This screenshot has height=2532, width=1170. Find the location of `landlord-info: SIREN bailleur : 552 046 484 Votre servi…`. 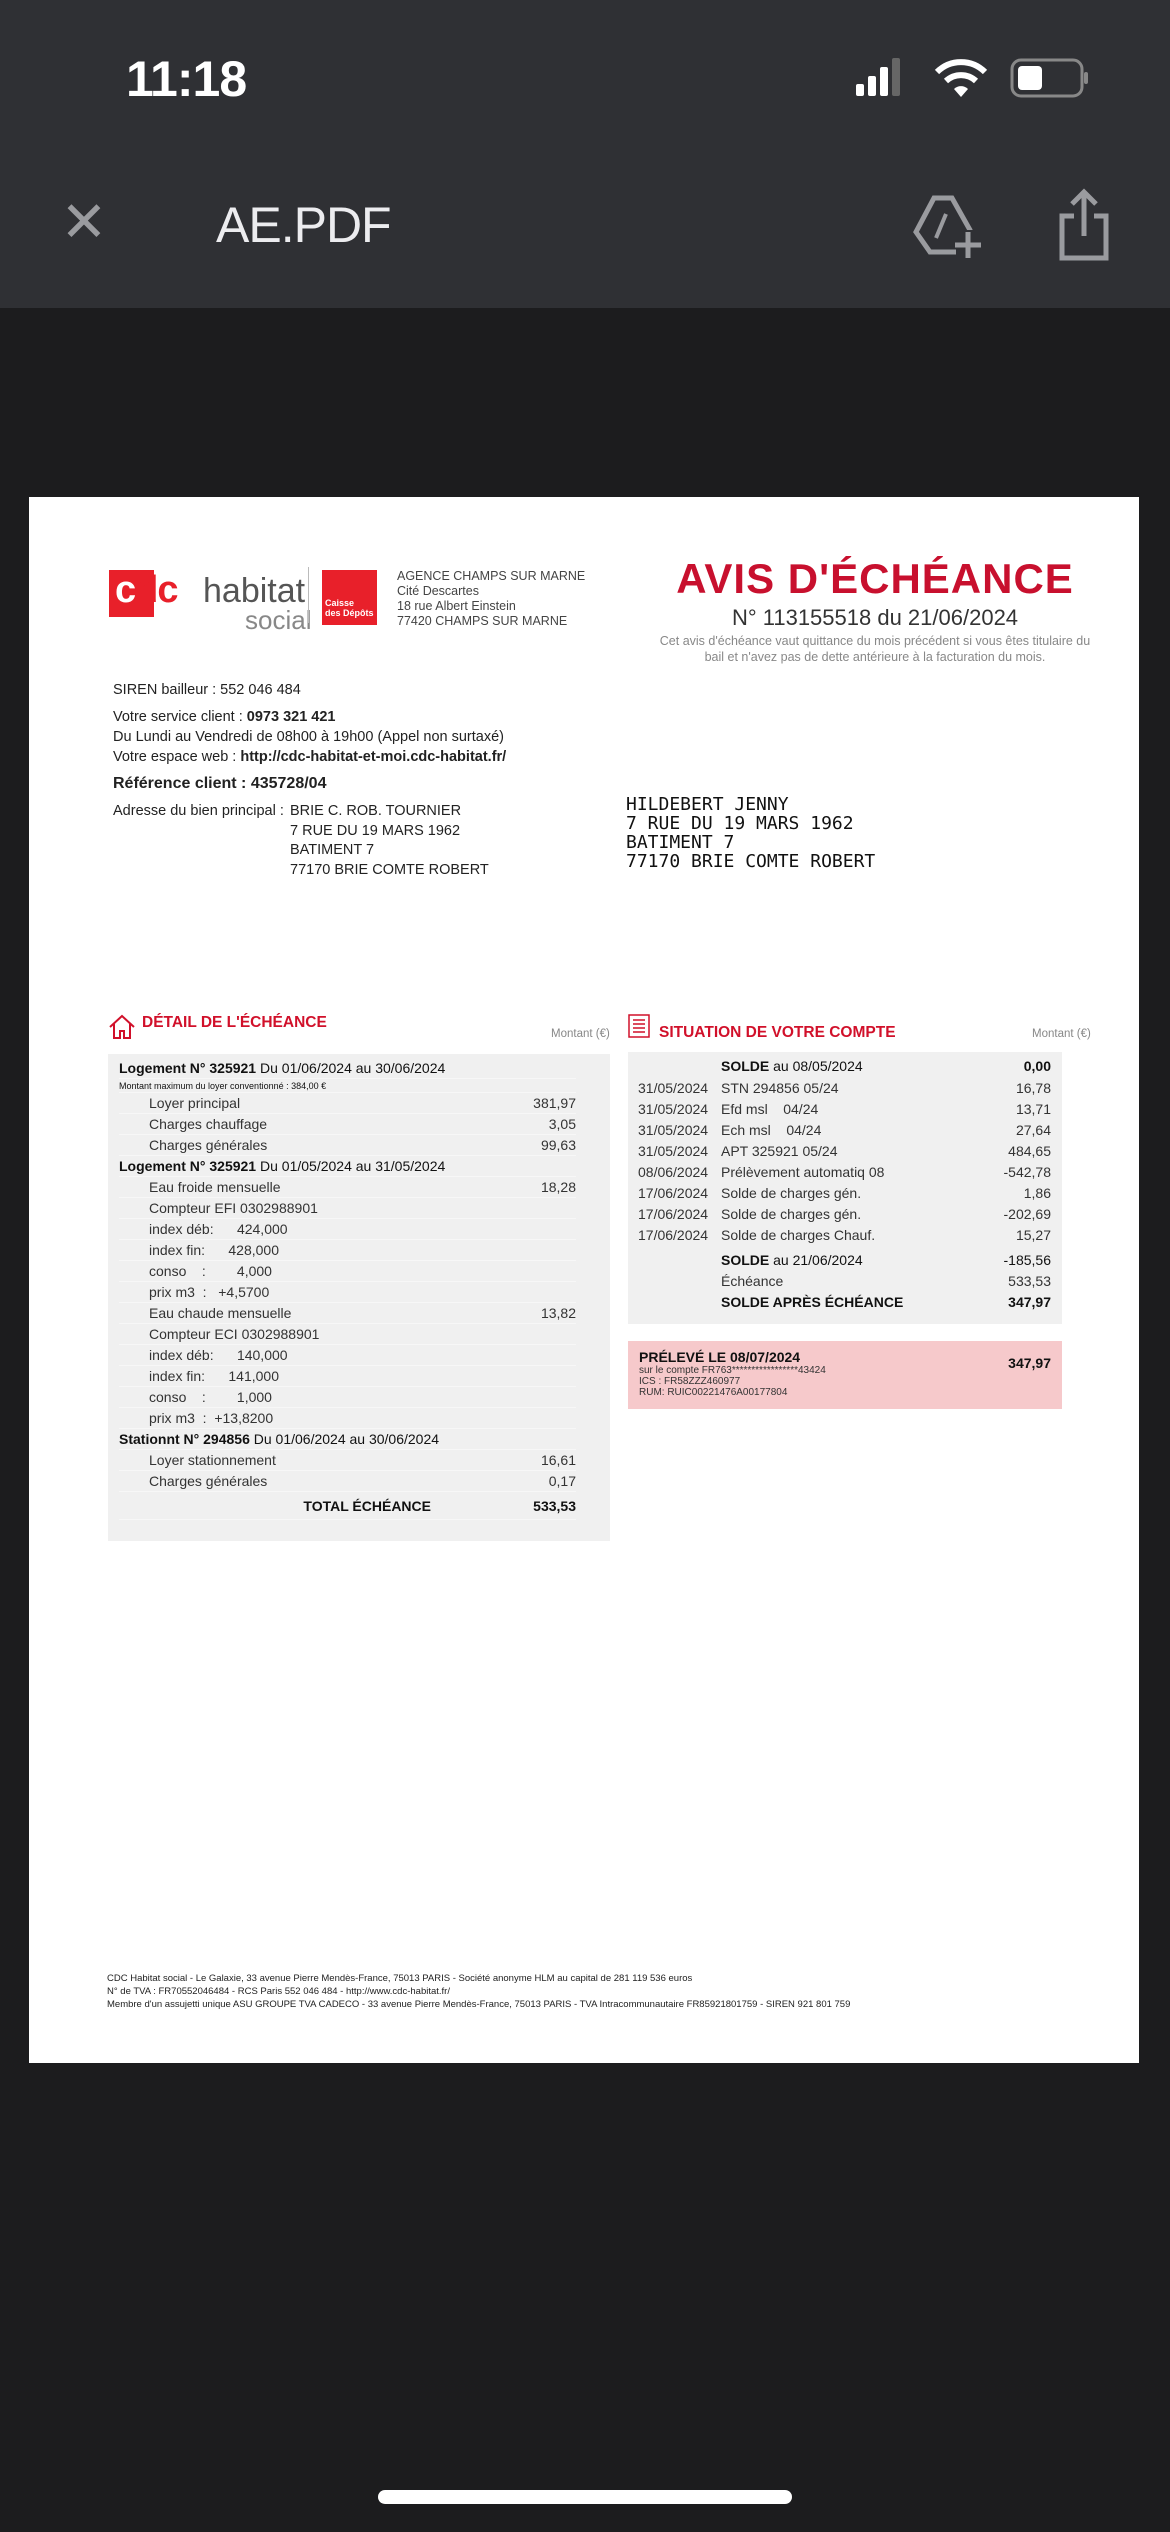

landlord-info: SIREN bailleur : 552 046 484 Votre servi… is located at coordinates (309, 737).